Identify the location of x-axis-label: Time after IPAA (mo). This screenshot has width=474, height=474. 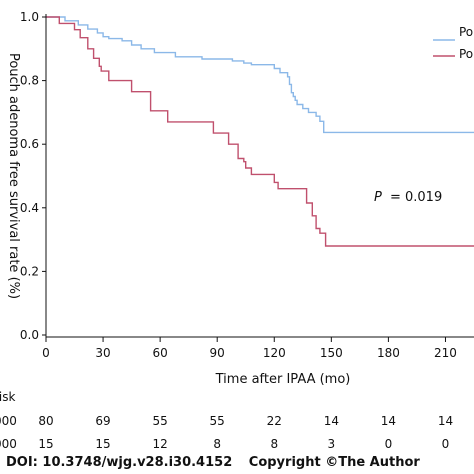
(283, 379).